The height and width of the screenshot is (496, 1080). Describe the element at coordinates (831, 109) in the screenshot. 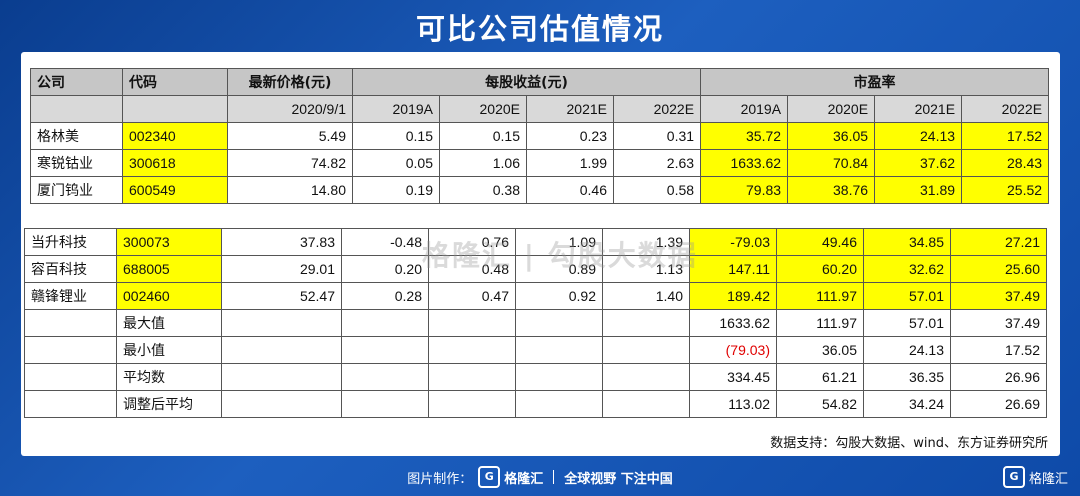

I see `pe-year-header: 2020E` at that location.